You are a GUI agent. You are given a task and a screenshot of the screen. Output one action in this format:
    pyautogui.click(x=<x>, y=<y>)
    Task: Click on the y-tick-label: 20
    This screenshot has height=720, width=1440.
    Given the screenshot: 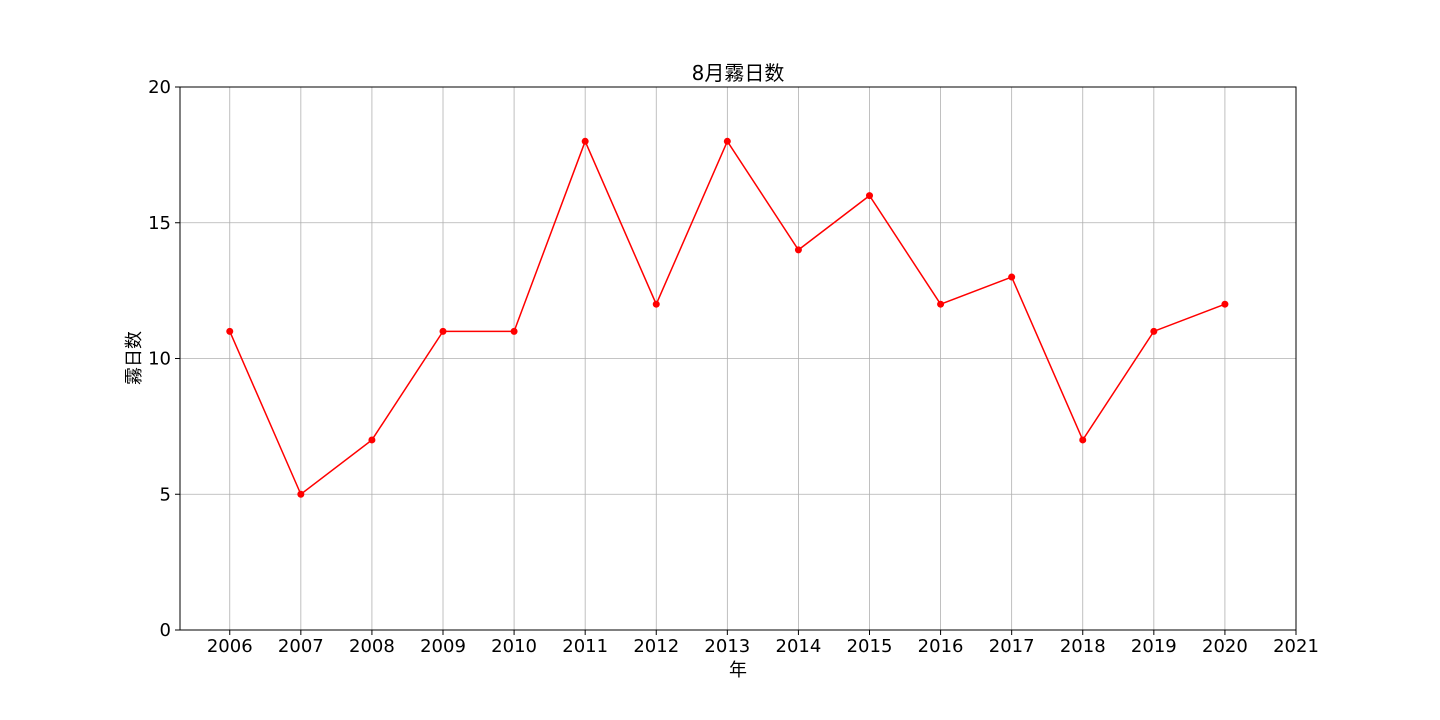 What is the action you would take?
    pyautogui.click(x=159, y=87)
    